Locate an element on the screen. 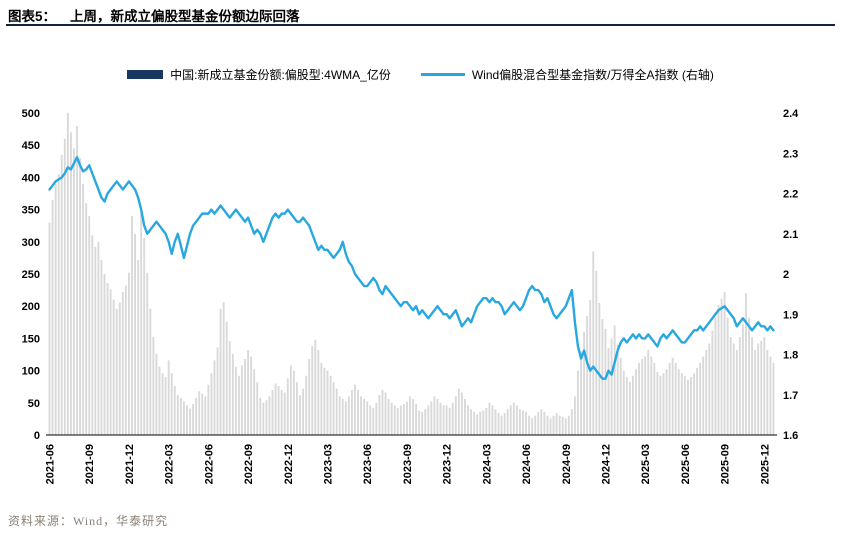 The image size is (841, 538). svg-text: 2024-03 is located at coordinates (487, 464).